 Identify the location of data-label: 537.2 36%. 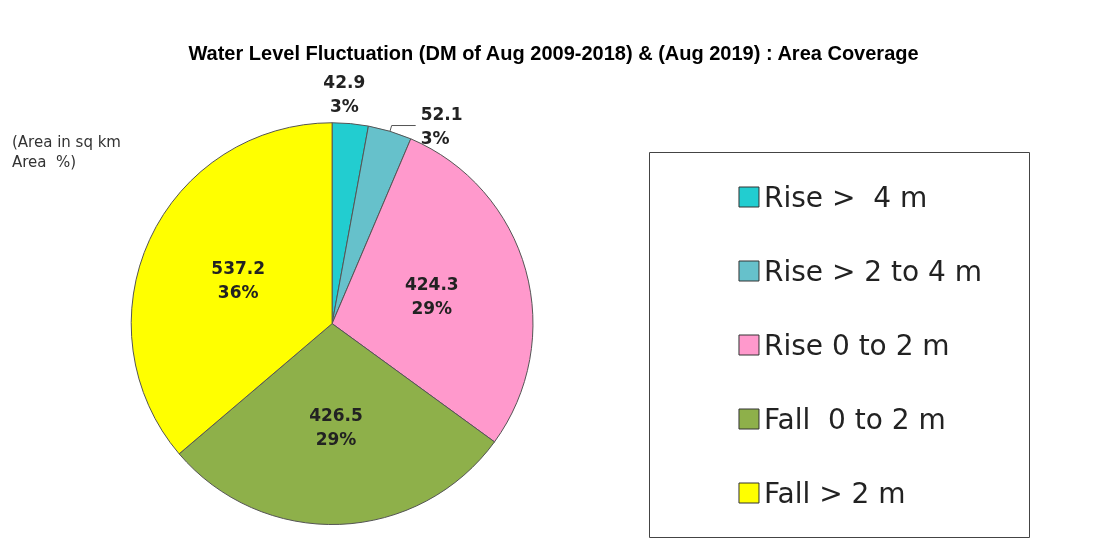
(238, 280).